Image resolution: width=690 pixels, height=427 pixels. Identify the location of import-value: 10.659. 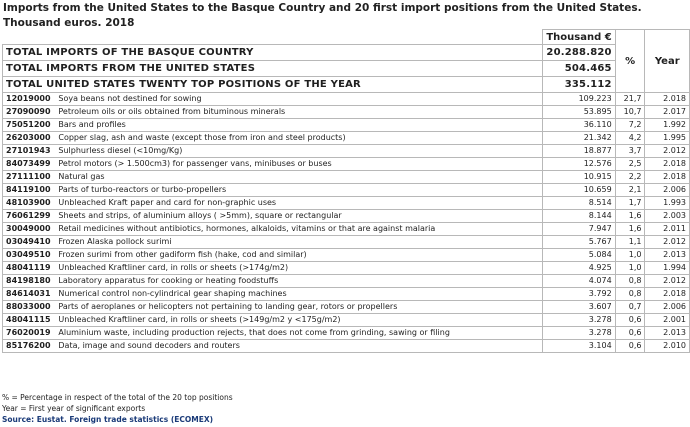
(579, 190).